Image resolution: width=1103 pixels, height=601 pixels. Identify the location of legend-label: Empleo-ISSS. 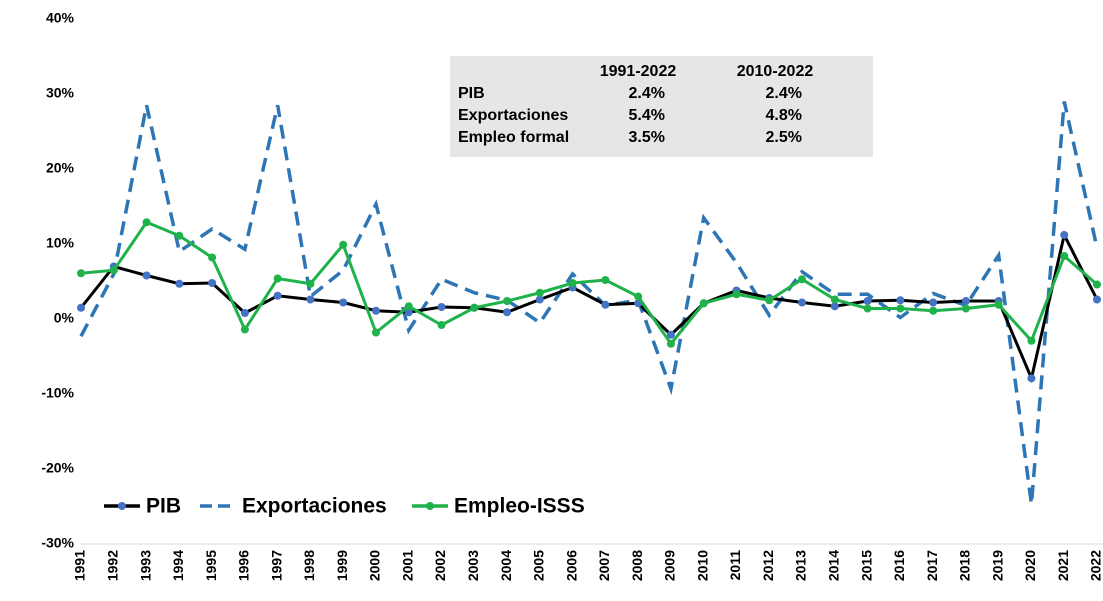
(519, 506).